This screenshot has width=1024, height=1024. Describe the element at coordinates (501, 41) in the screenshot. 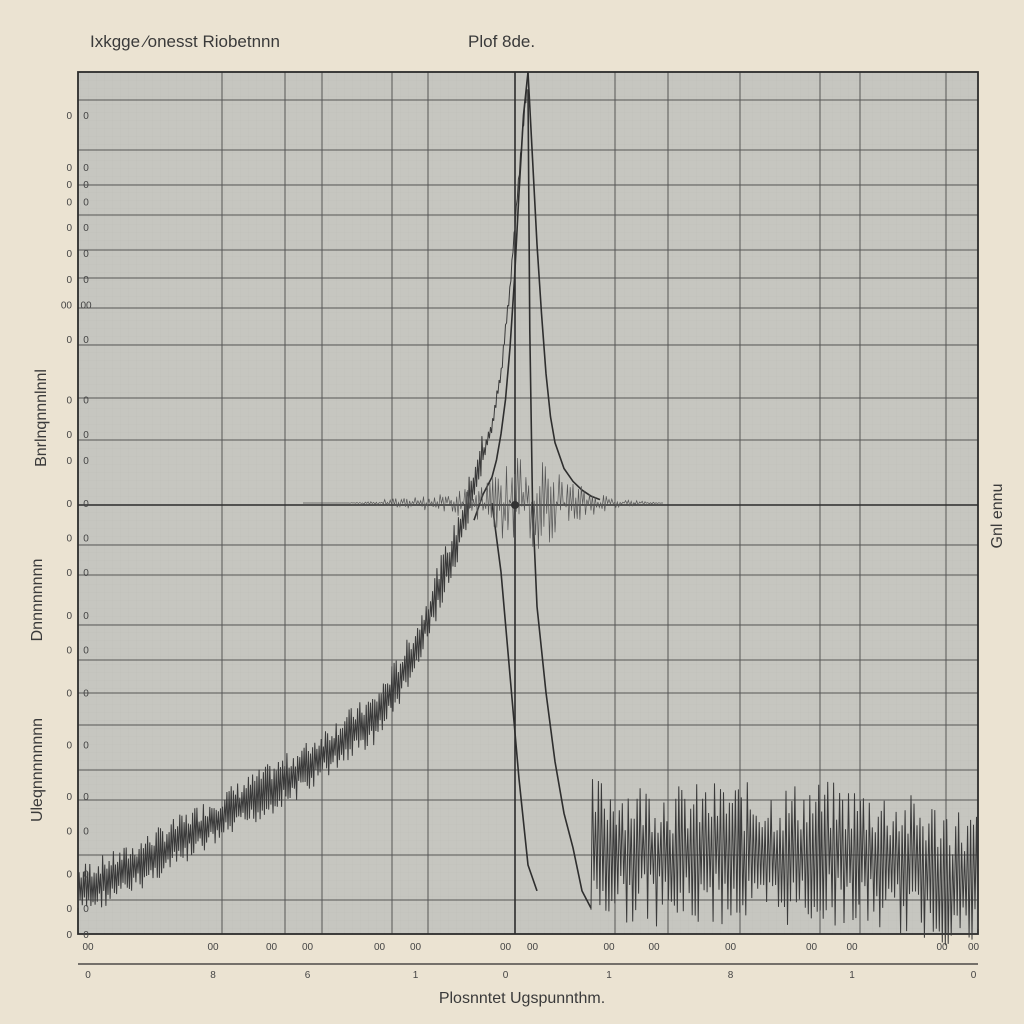

I see `chart-subtitle: Plof 8de.` at that location.